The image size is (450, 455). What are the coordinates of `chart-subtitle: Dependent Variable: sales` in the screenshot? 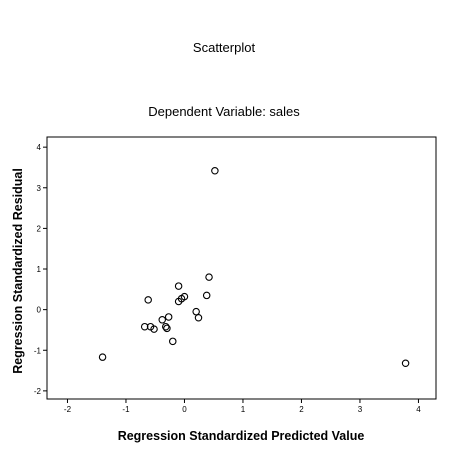 It's located at (224, 111).